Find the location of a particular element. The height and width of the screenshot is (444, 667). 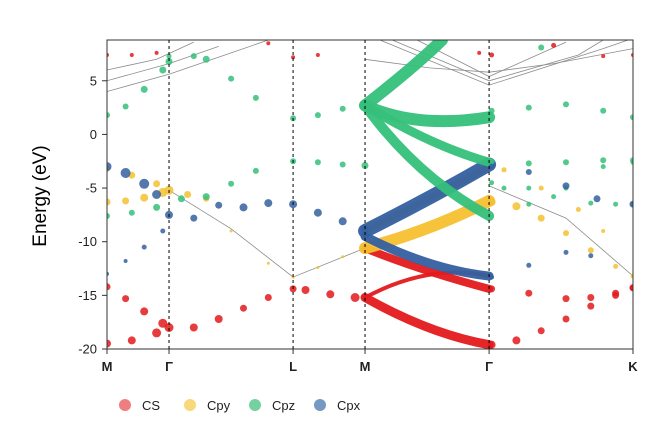

y-axis-label: Energy (eV) is located at coordinates (40, 195).